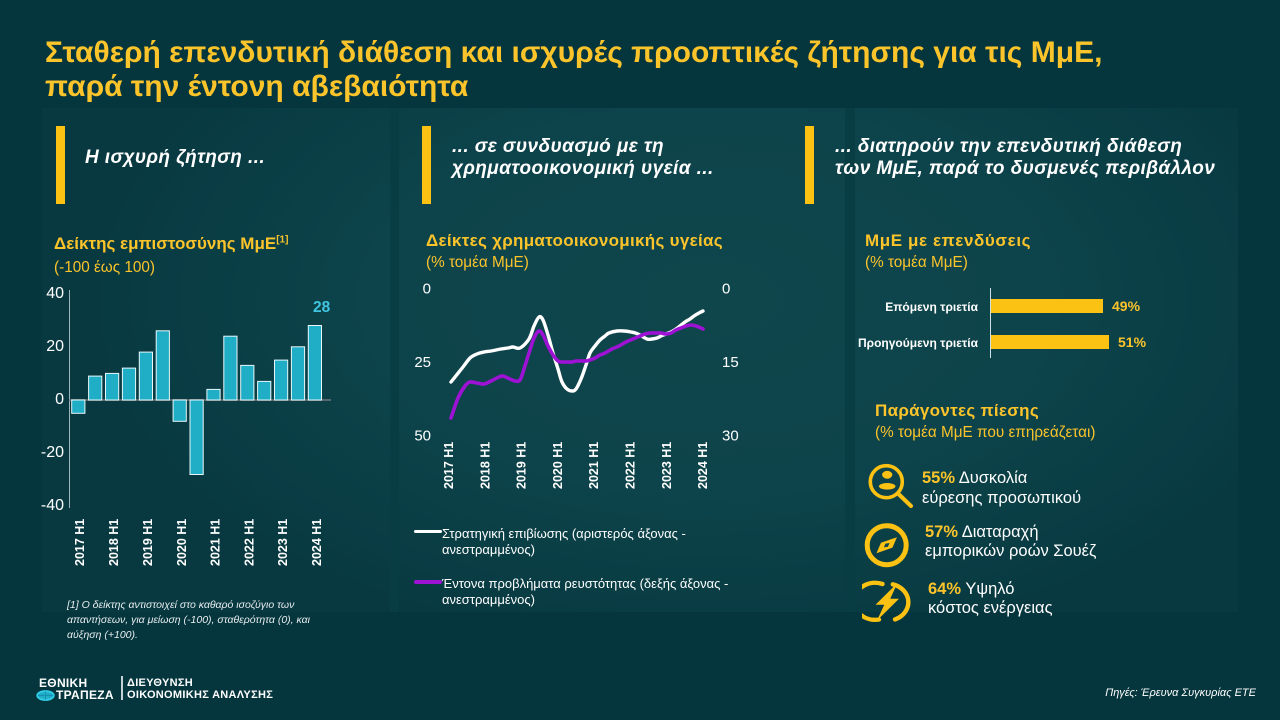 The height and width of the screenshot is (720, 1280). What do you see at coordinates (422, 362) in the screenshot?
I see `svg-text: 25` at bounding box center [422, 362].